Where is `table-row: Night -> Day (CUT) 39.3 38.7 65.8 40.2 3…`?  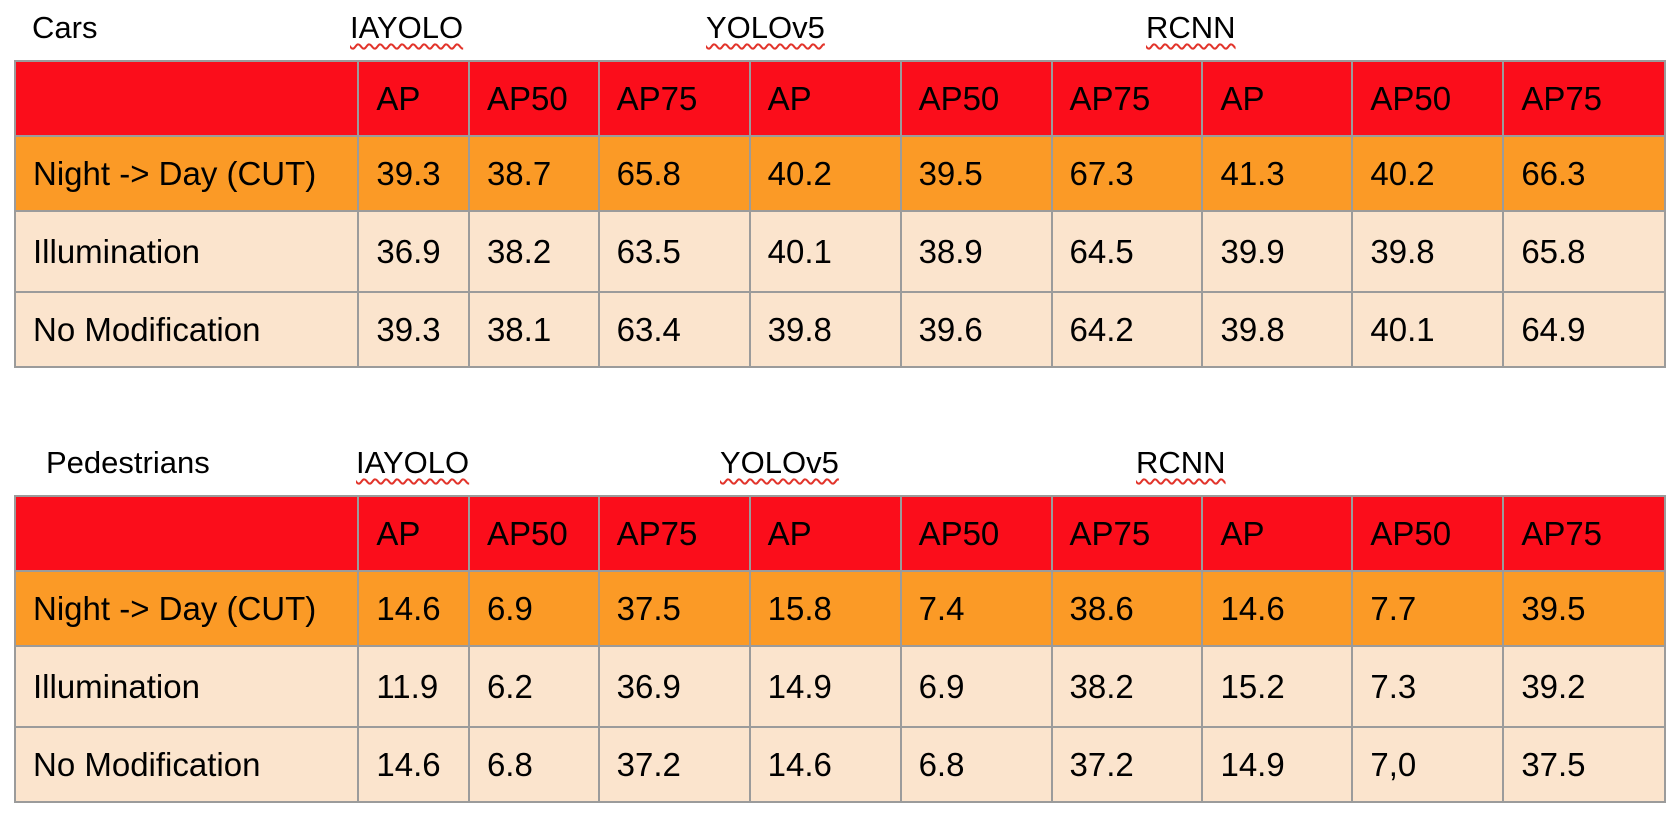 table-row: Night -> Day (CUT) 39.3 38.7 65.8 40.2 3… is located at coordinates (839, 173).